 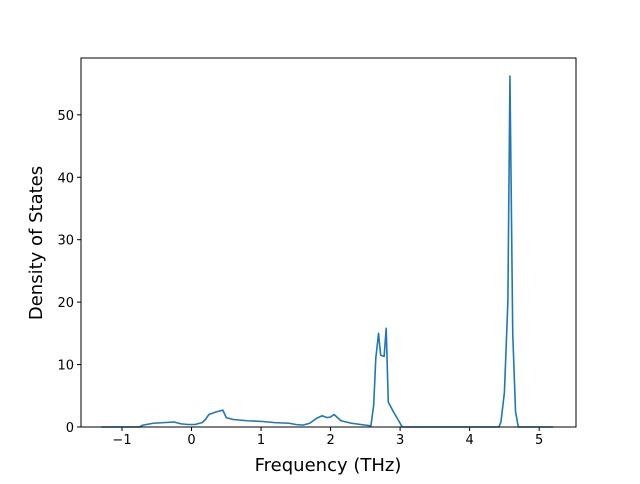 What do you see at coordinates (70, 428) in the screenshot?
I see `y-tick-label: 0` at bounding box center [70, 428].